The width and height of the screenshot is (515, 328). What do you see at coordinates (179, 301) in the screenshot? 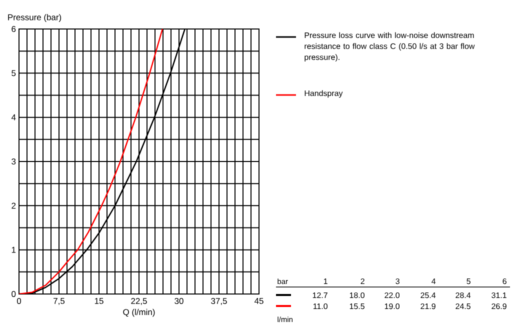
I see `x-tick-label: 30` at bounding box center [179, 301].